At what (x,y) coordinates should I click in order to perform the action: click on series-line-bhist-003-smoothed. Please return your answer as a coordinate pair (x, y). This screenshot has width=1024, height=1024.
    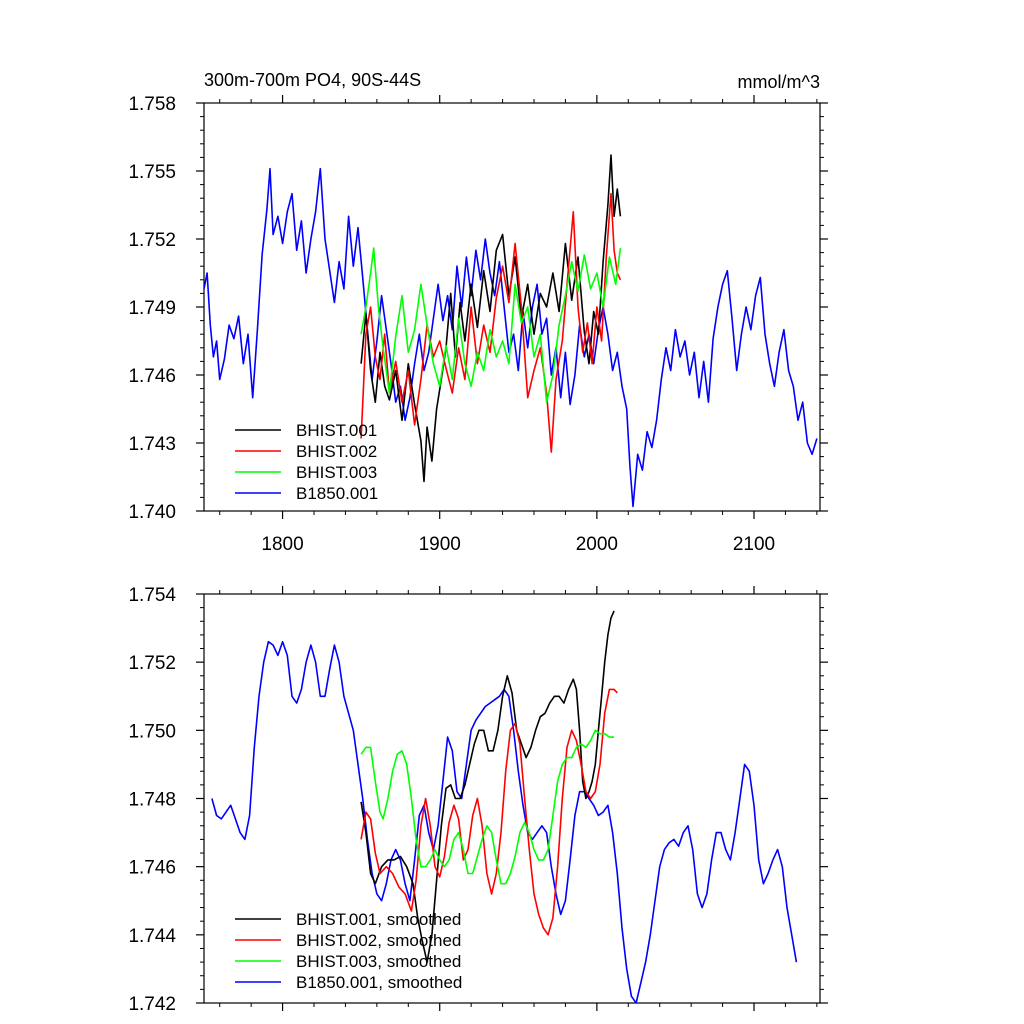
    Looking at the image, I should click on (487, 807).